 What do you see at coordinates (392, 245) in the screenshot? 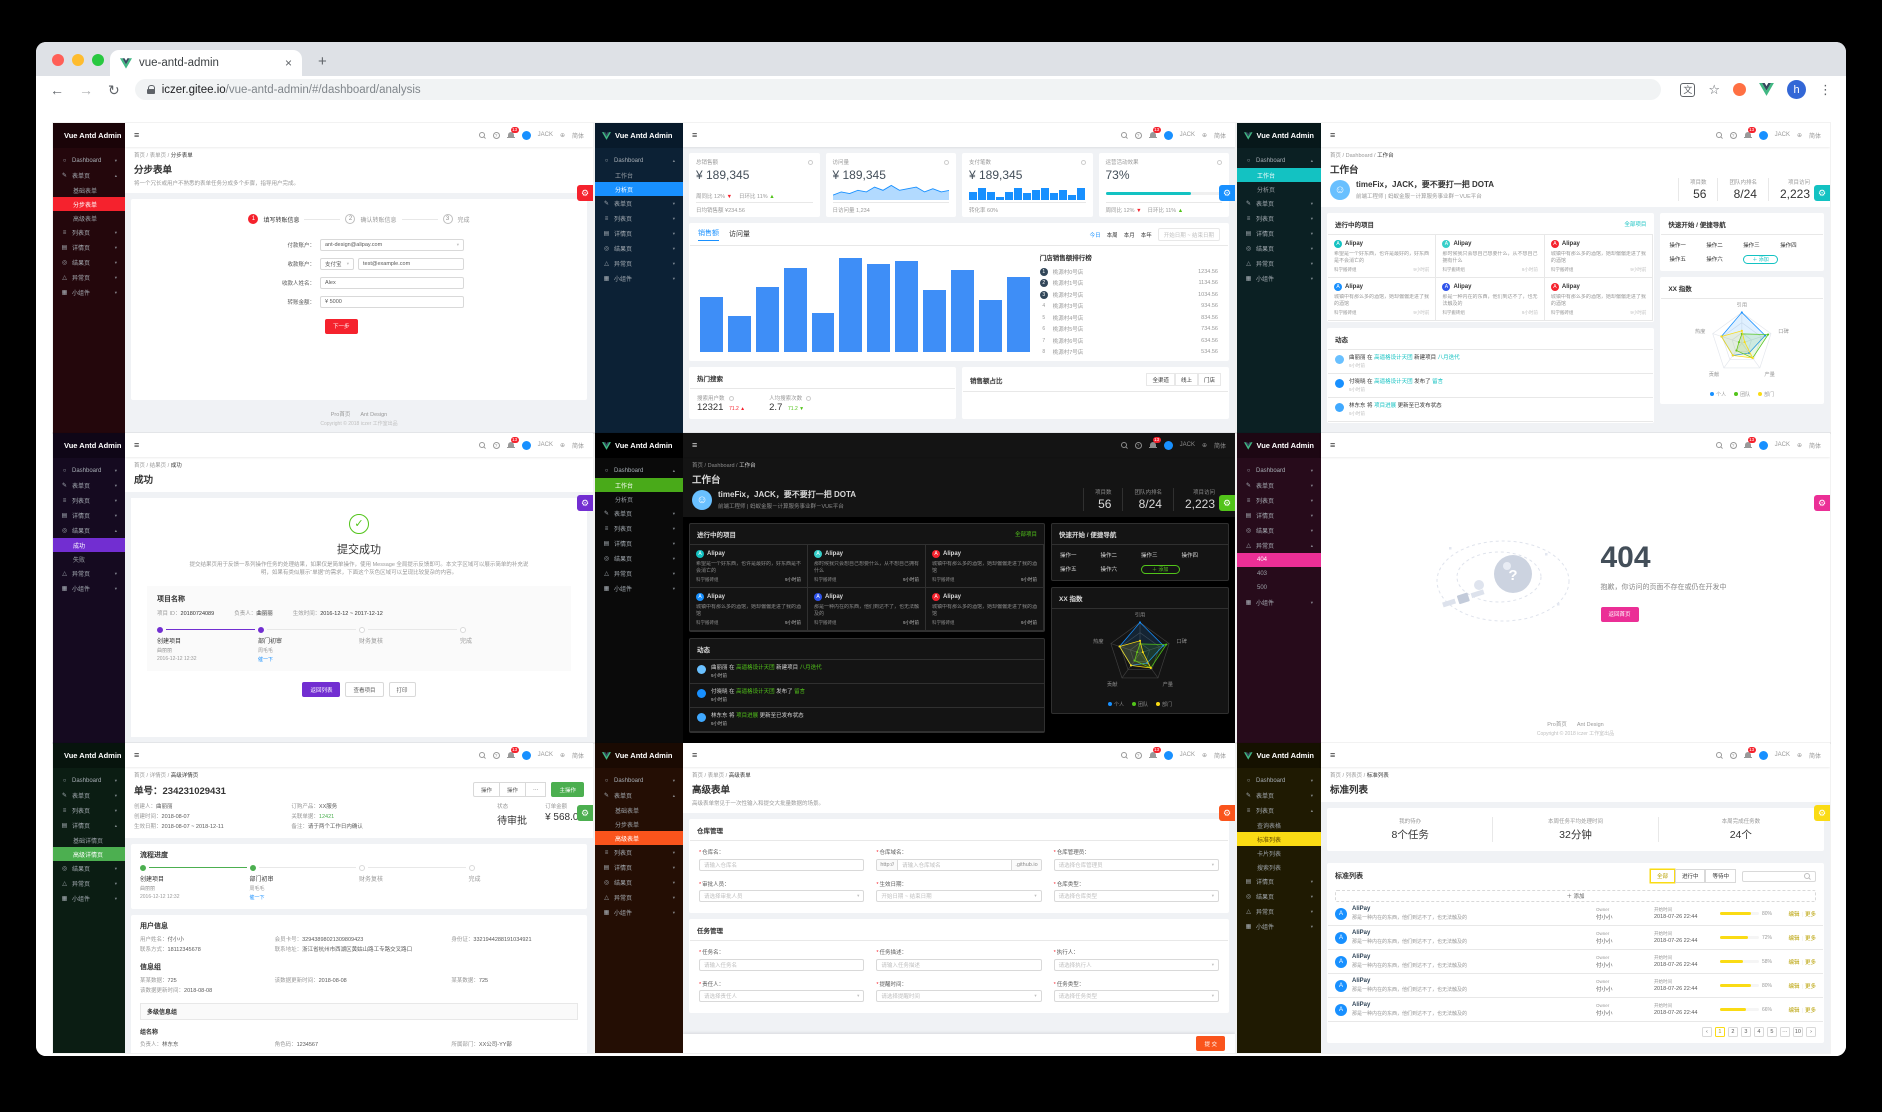
I see `field-input: ant-design@alipay.com ▾` at bounding box center [392, 245].